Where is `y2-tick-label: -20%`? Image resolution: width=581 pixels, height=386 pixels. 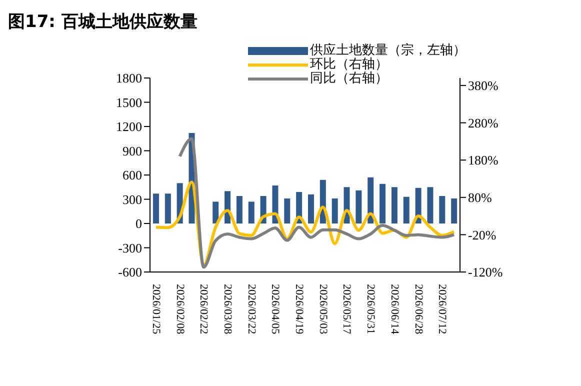 y2-tick-label: -20% is located at coordinates (482, 234).